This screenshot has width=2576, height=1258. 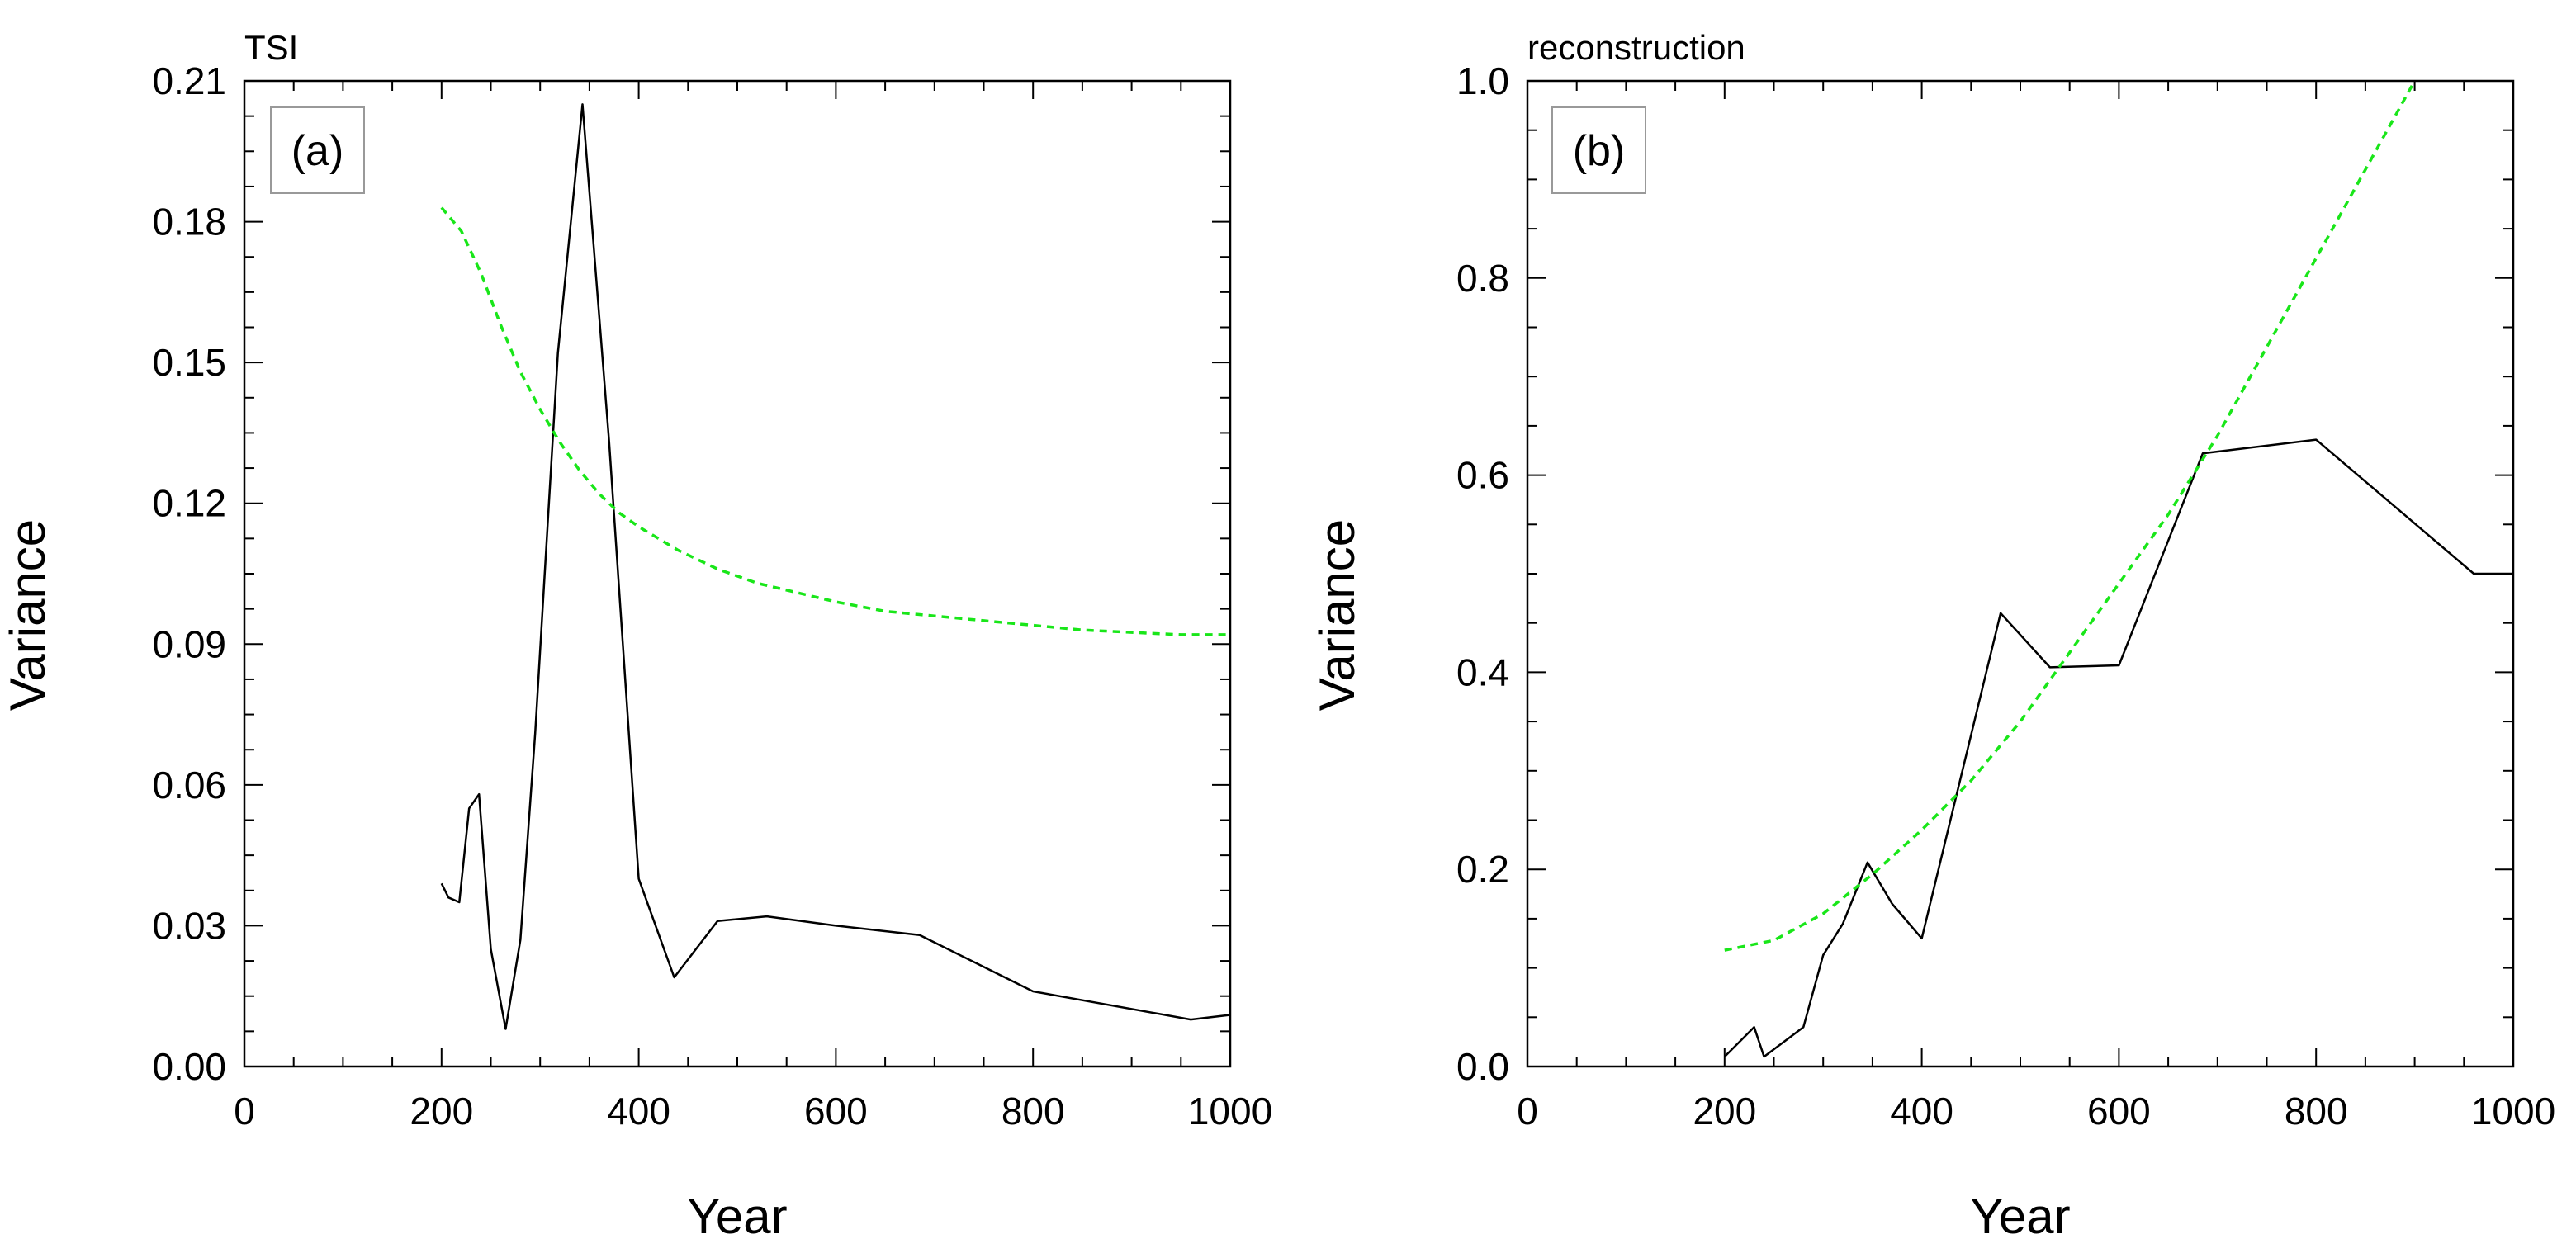 I want to click on panel-title: TSI, so click(x=271, y=47).